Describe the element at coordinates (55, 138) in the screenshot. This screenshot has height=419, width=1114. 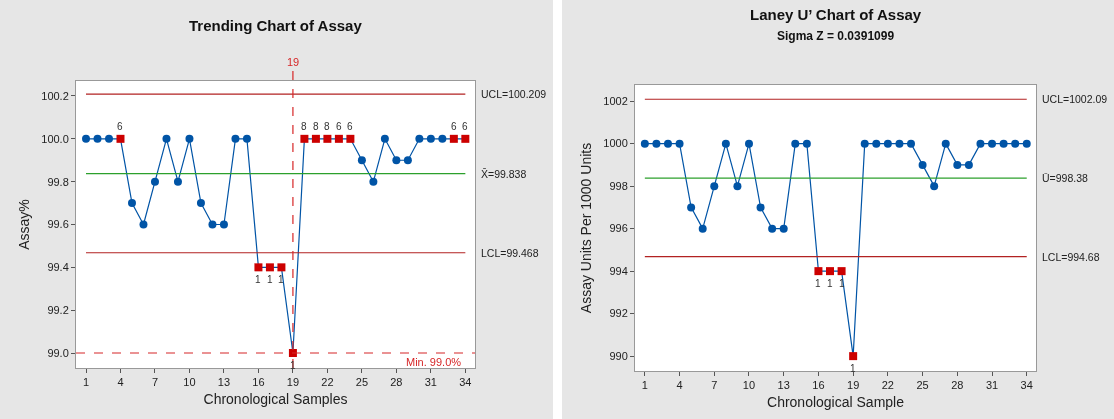
I see `y-tick-label: 100.0` at that location.